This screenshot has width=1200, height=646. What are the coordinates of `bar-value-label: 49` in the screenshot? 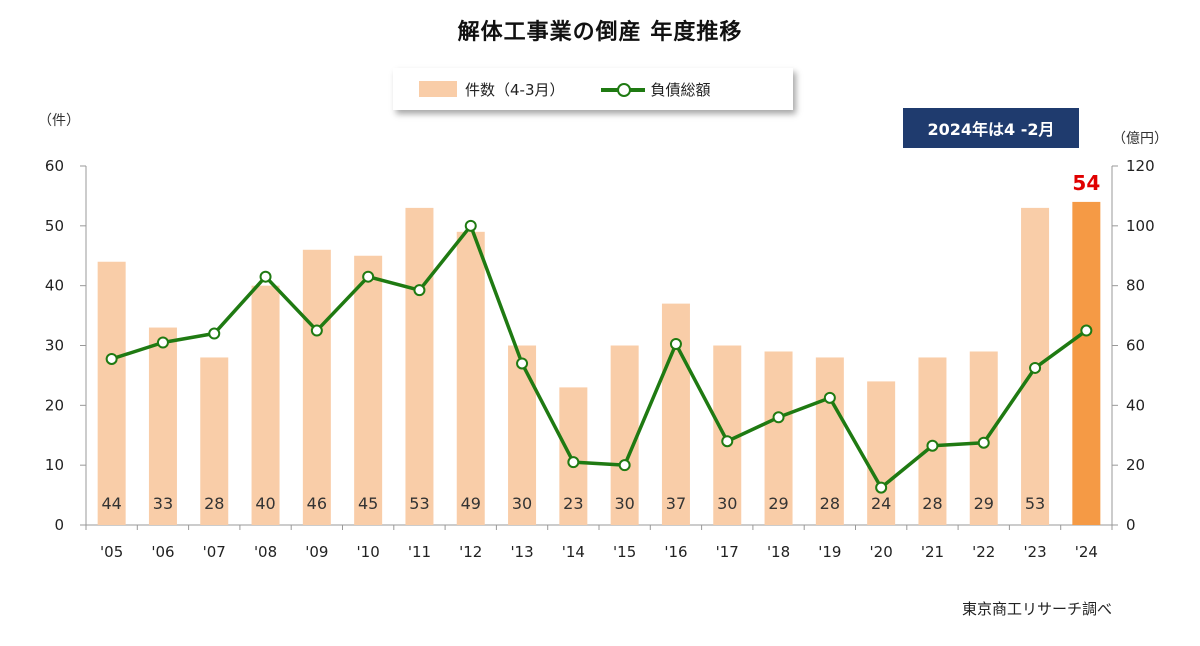 It's located at (471, 503).